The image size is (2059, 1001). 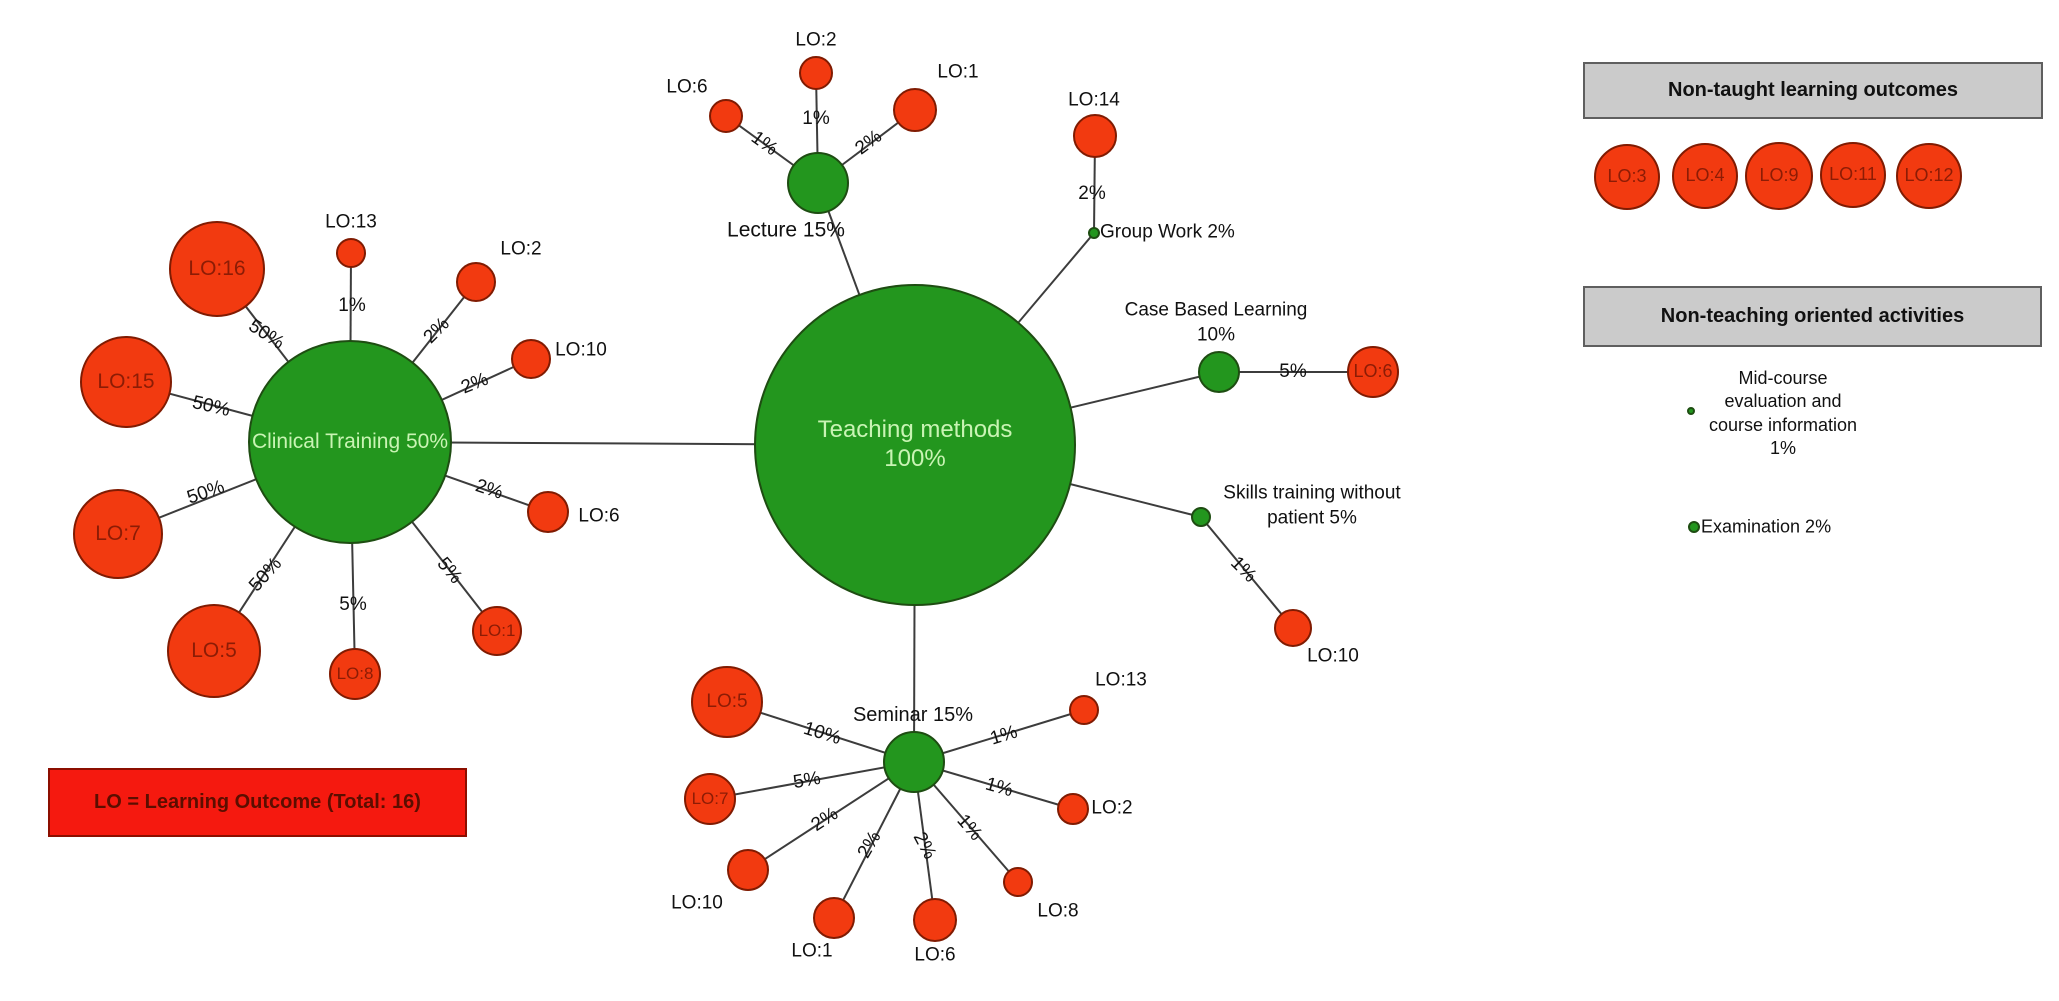 I want to click on seminar-lo5-circle: LO:5, so click(x=727, y=702).